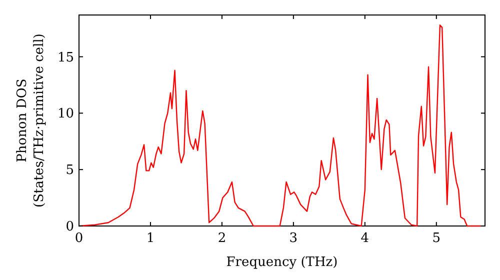 This screenshot has height=280, width=500. What do you see at coordinates (293, 238) in the screenshot?
I see `x-tick-label: 3` at bounding box center [293, 238].